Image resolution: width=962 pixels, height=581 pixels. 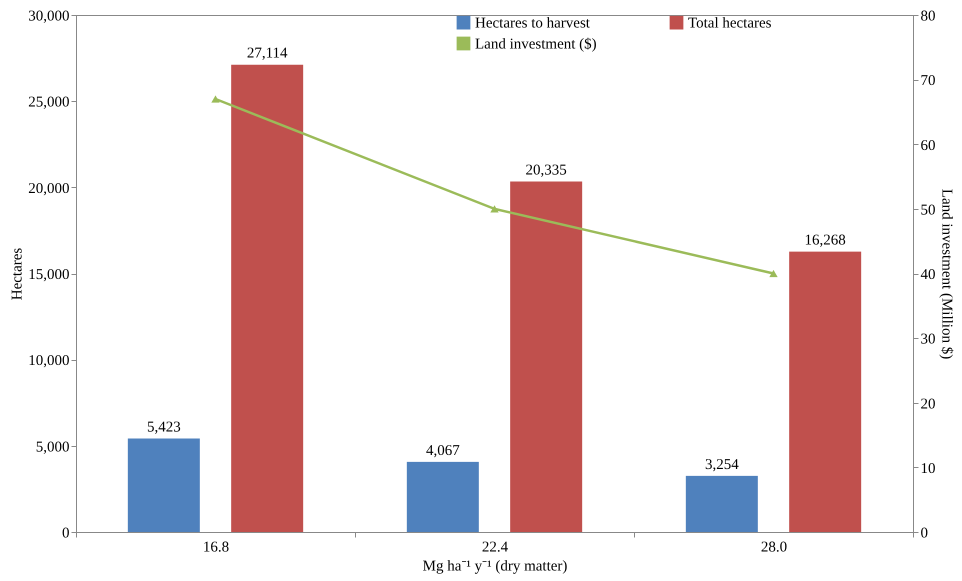 I want to click on y-tick-label: 20,000, so click(x=49, y=188).